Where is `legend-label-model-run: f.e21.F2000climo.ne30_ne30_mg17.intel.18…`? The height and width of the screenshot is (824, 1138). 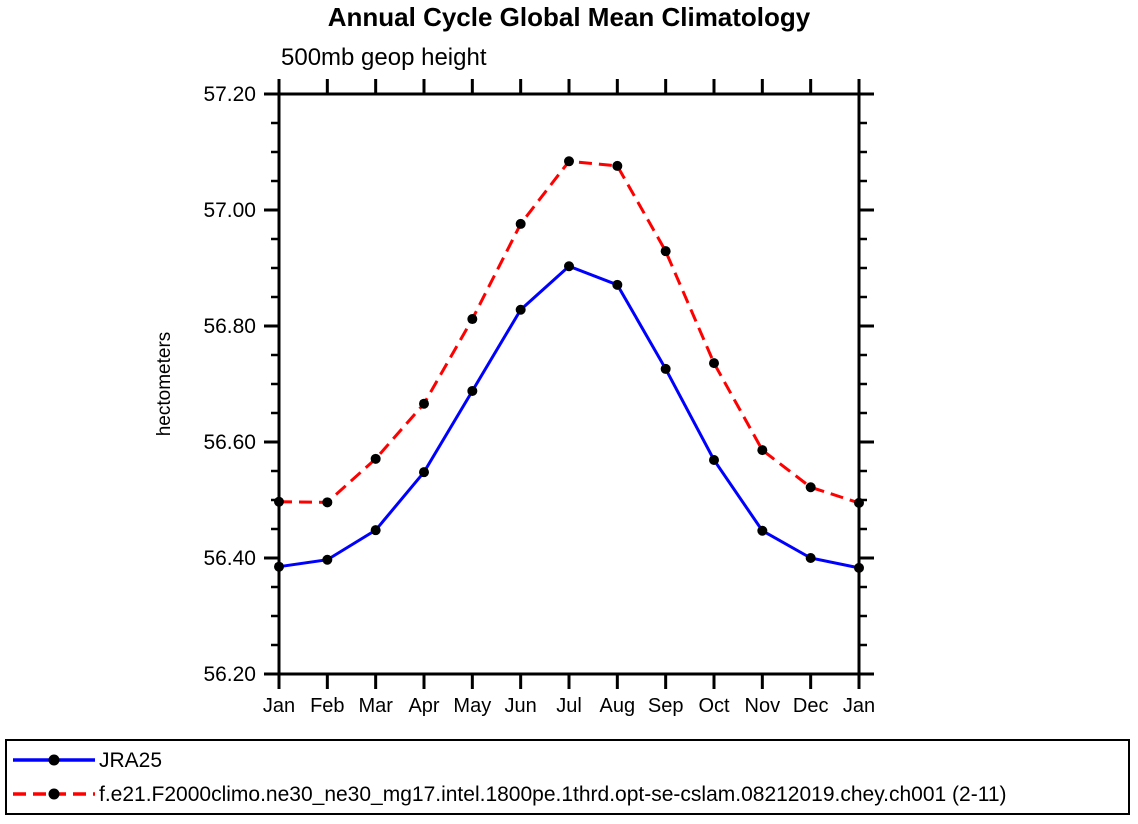 legend-label-model-run: f.e21.F2000climo.ne30_ne30_mg17.intel.18… is located at coordinates (553, 794).